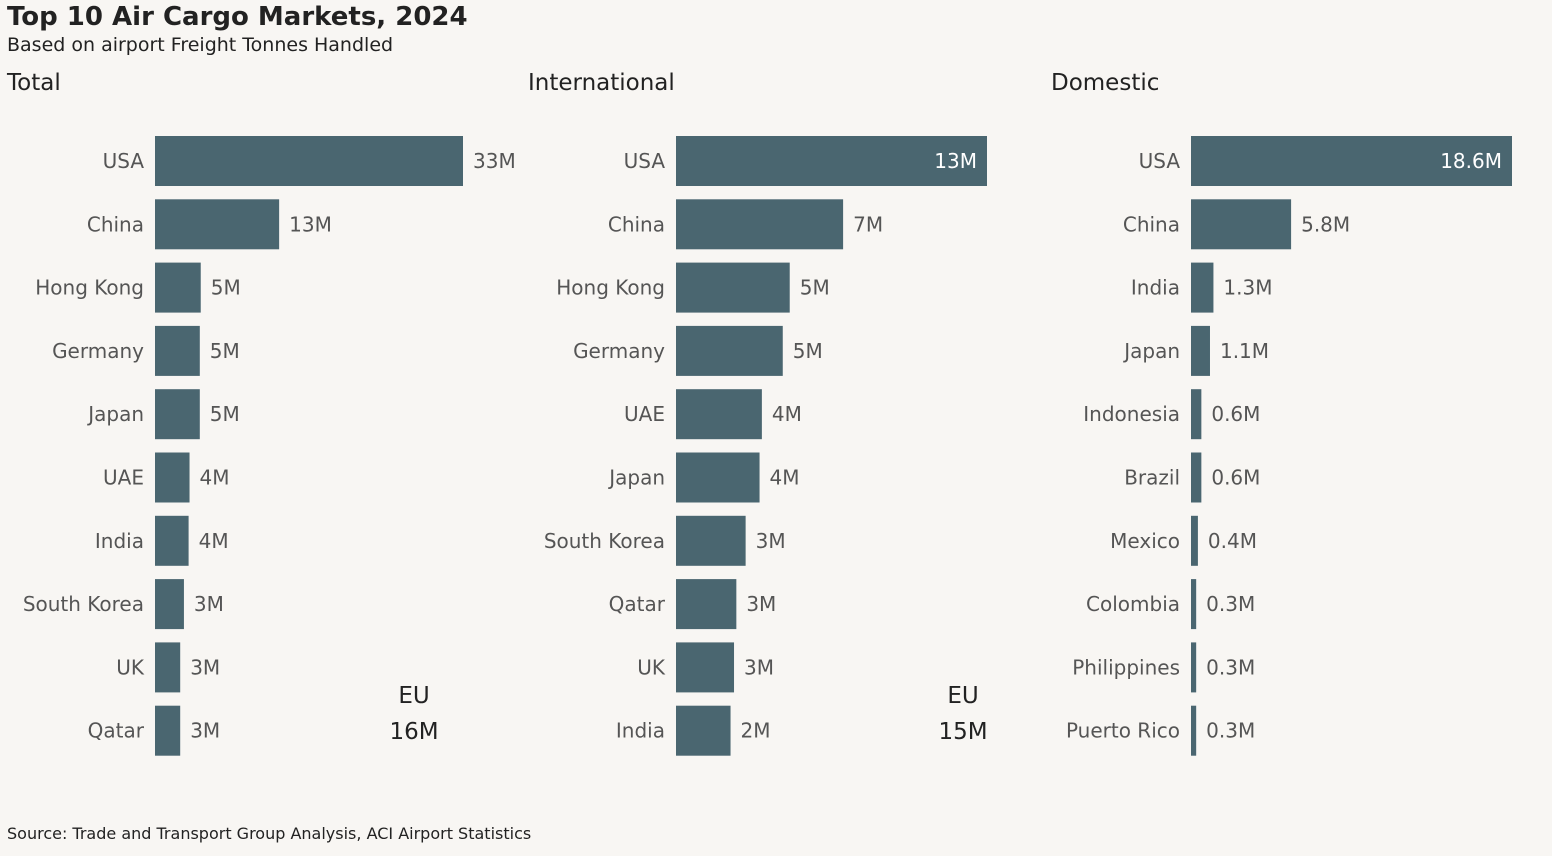  What do you see at coordinates (1232, 541) in the screenshot?
I see `value-label: 0.4M` at bounding box center [1232, 541].